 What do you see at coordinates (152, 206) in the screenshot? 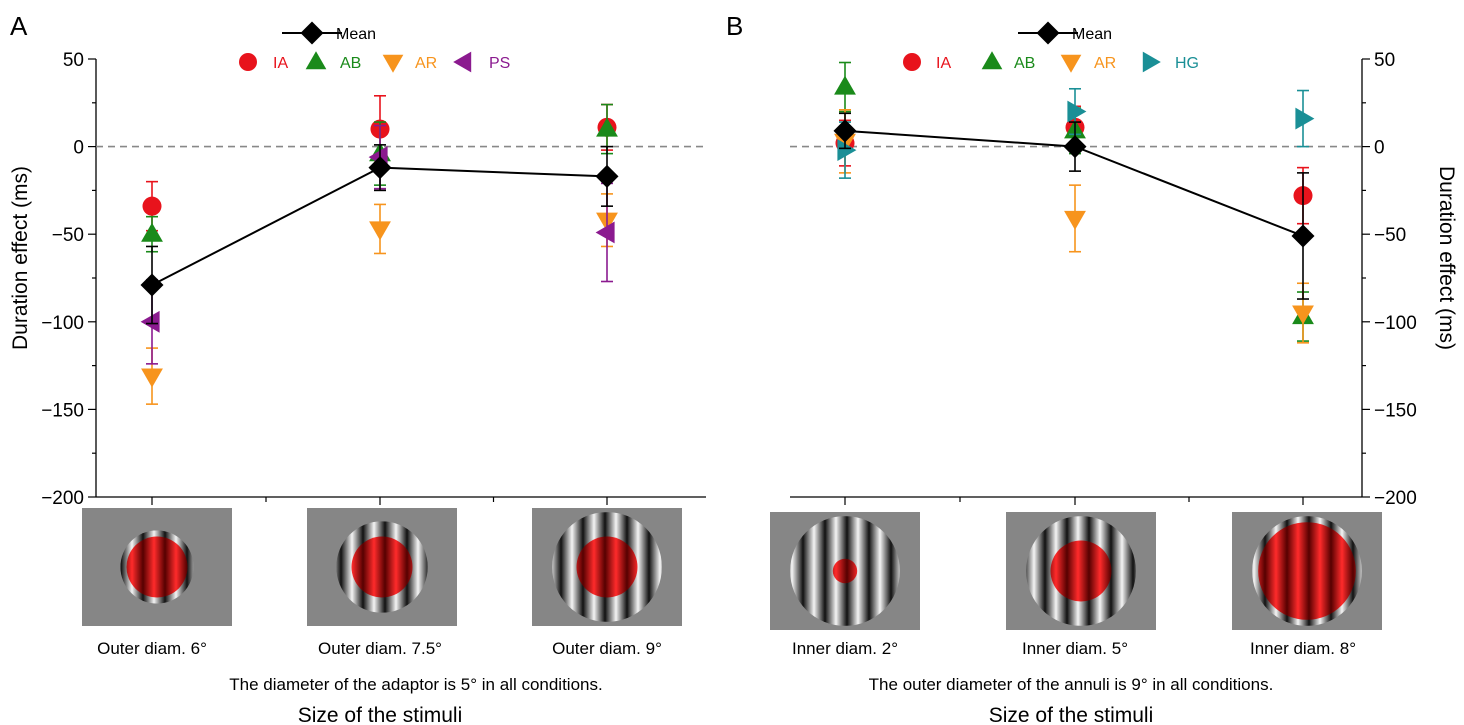
I see `data-point-ia` at bounding box center [152, 206].